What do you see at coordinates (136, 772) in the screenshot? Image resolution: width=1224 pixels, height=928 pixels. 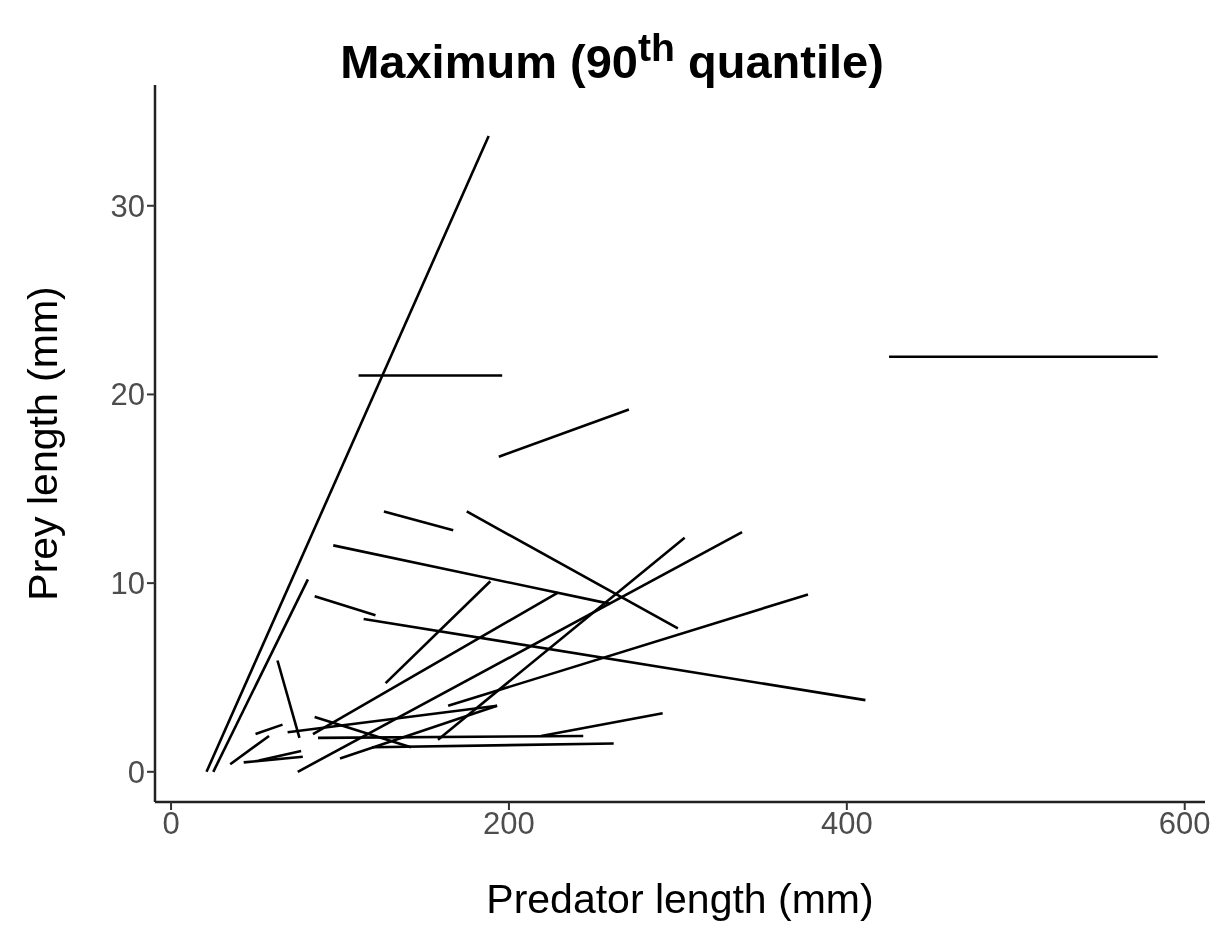 I see `y-tick-label: 0` at bounding box center [136, 772].